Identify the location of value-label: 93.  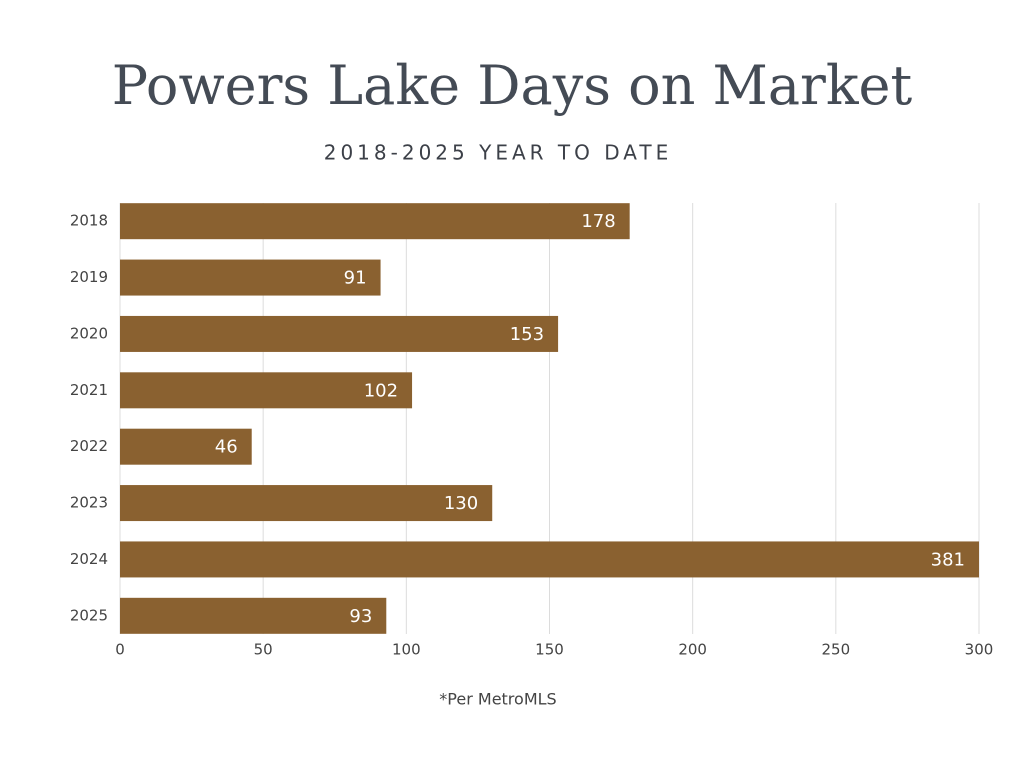
(360, 616).